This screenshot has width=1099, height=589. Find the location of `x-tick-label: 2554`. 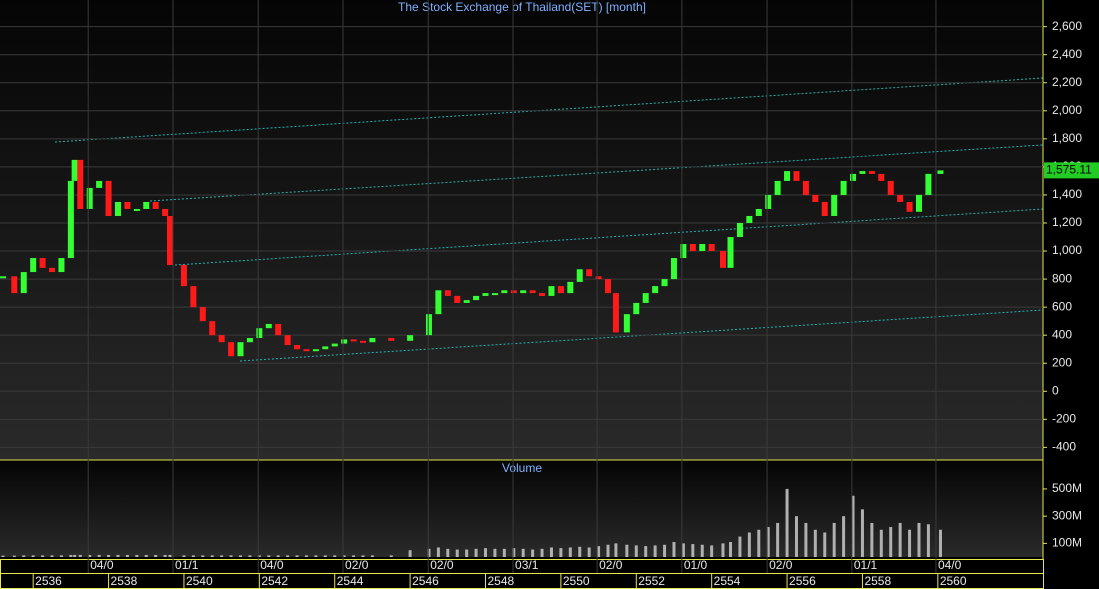

x-tick-label: 2554 is located at coordinates (727, 581).